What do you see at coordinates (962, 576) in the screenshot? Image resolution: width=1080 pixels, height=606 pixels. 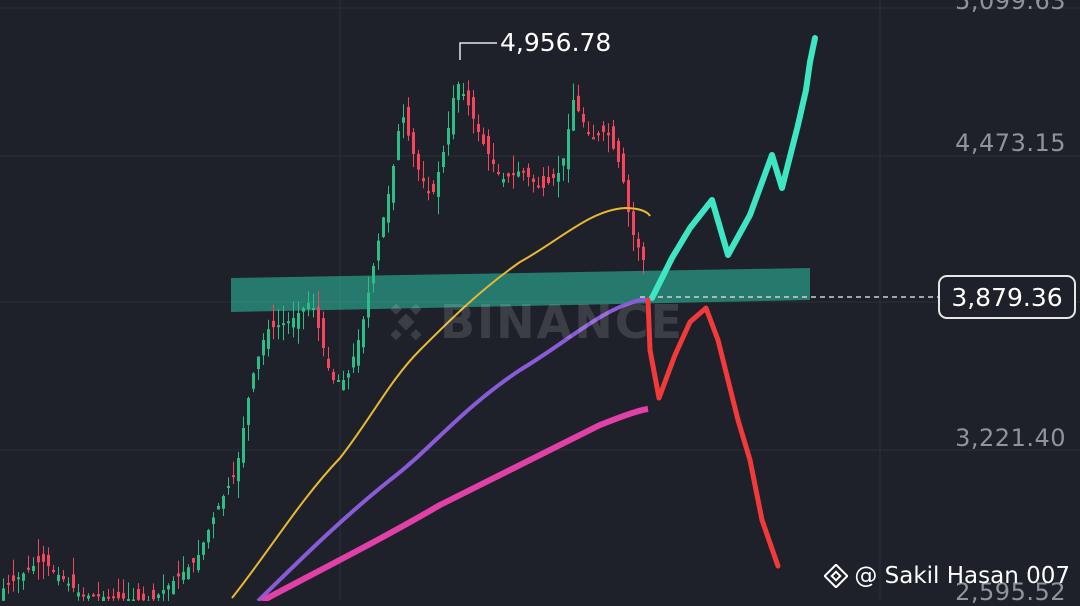 I see `credit-text: @ Sakil Hasan 007` at bounding box center [962, 576].